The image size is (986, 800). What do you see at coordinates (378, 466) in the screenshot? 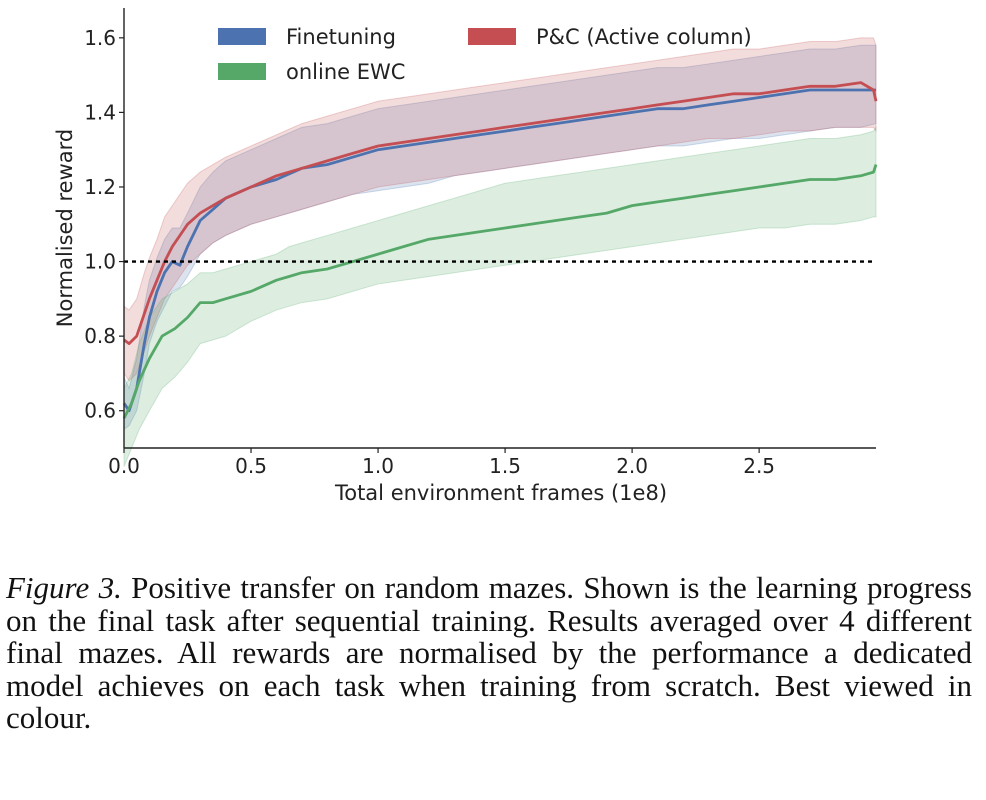
I see `x-tick-label: 1.0` at bounding box center [378, 466].